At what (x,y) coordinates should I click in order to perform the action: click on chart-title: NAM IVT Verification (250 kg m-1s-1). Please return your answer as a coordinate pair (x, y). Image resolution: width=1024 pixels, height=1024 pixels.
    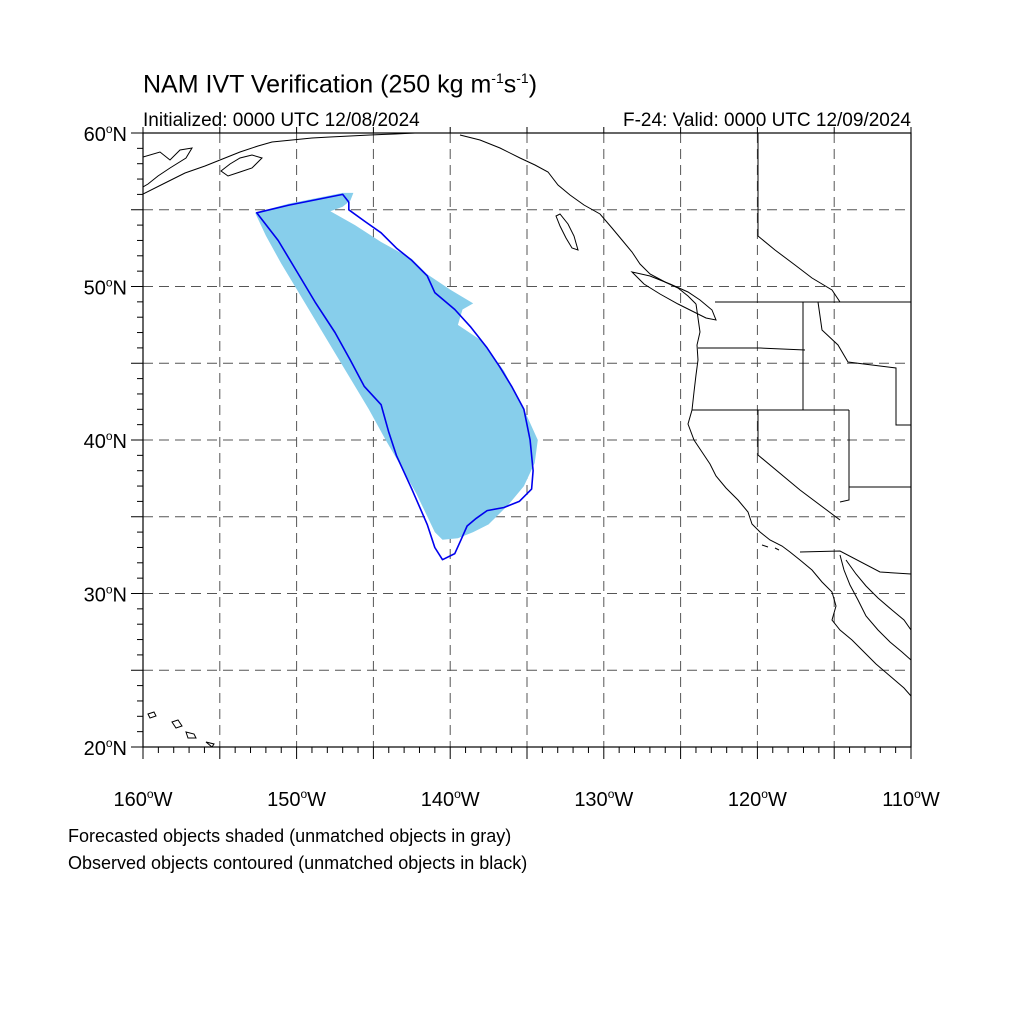
    Looking at the image, I should click on (340, 84).